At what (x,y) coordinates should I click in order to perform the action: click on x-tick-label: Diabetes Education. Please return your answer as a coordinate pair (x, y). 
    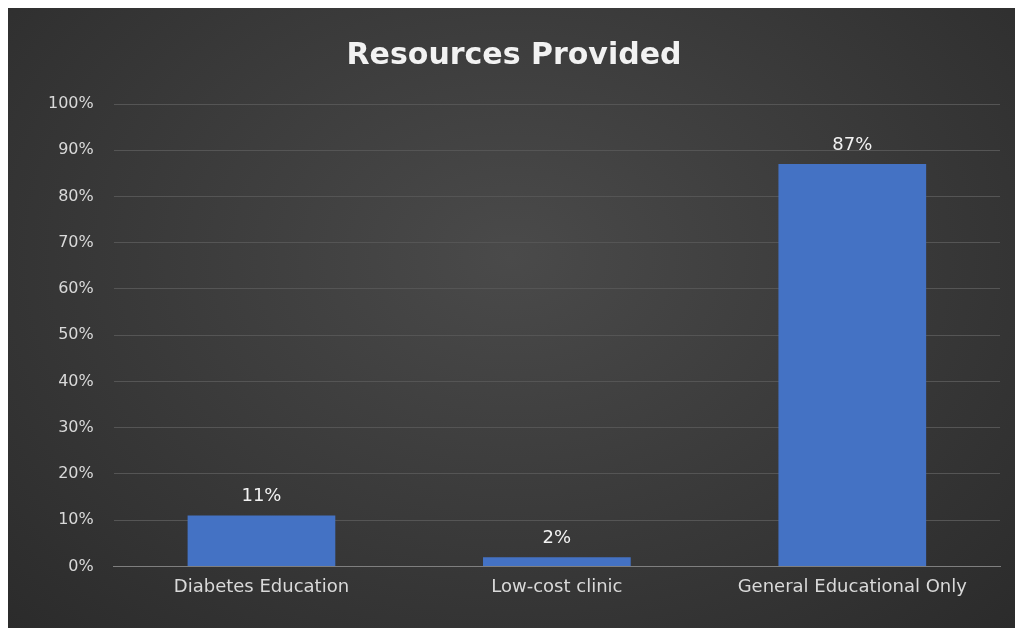
    Looking at the image, I should click on (261, 585).